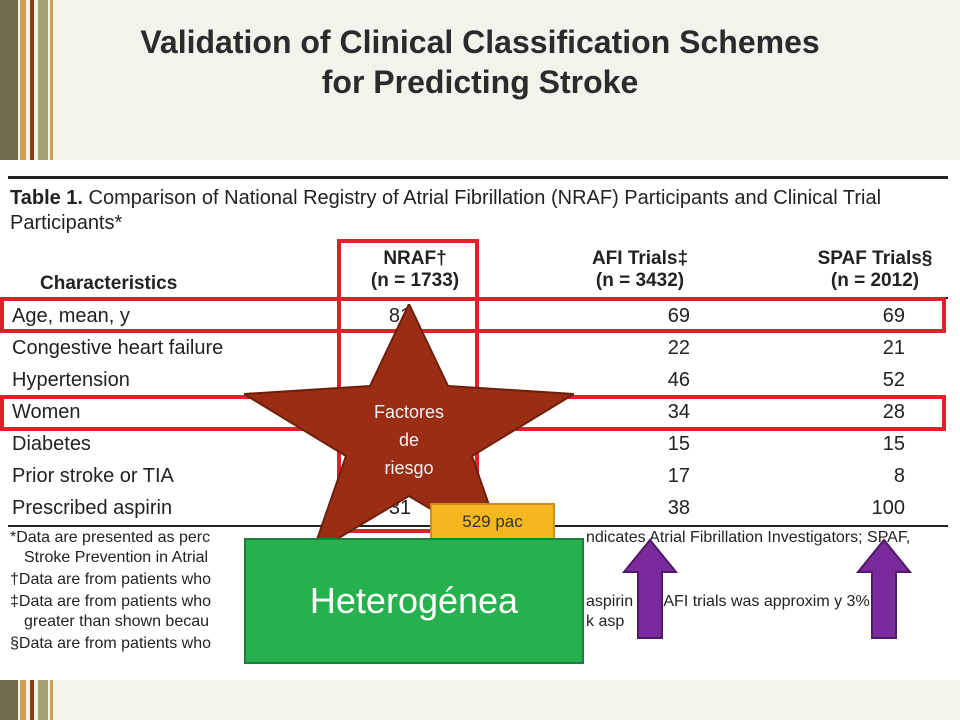 The height and width of the screenshot is (720, 960). What do you see at coordinates (117, 621) in the screenshot?
I see `footnote-5-left: greater than shown becau` at bounding box center [117, 621].